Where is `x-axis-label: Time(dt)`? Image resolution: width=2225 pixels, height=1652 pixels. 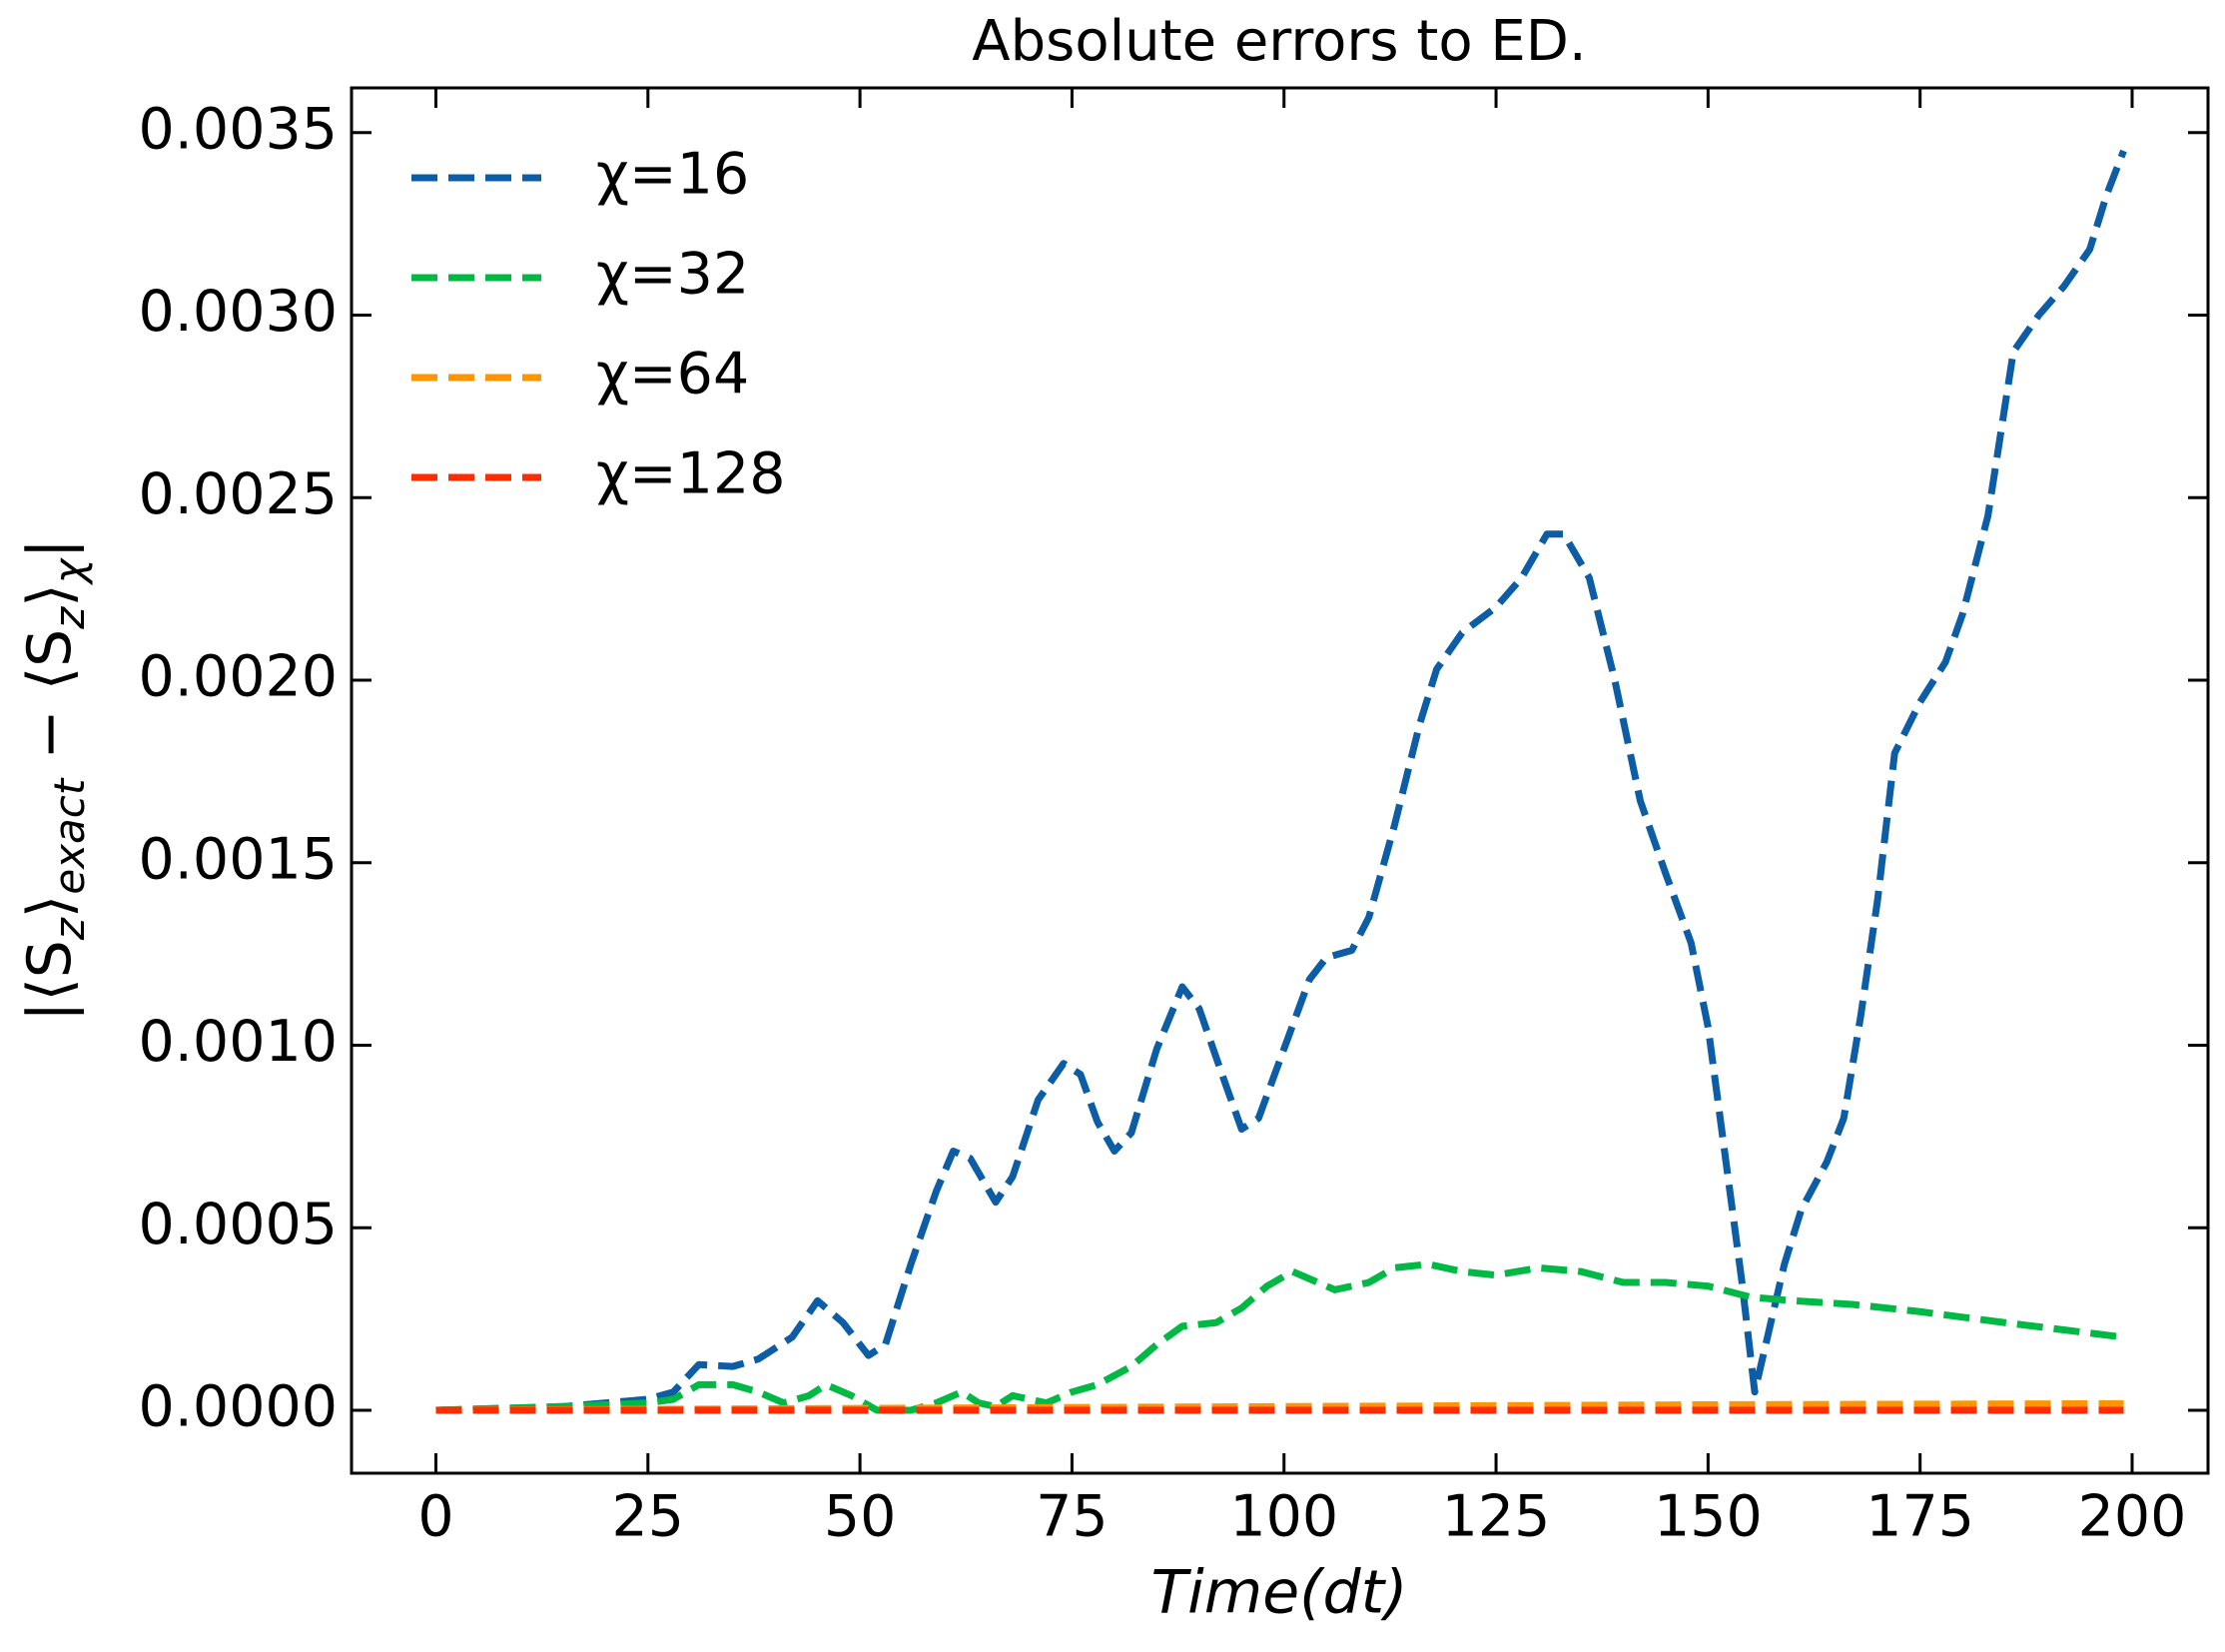 x-axis-label: Time(dt) is located at coordinates (1278, 1593).